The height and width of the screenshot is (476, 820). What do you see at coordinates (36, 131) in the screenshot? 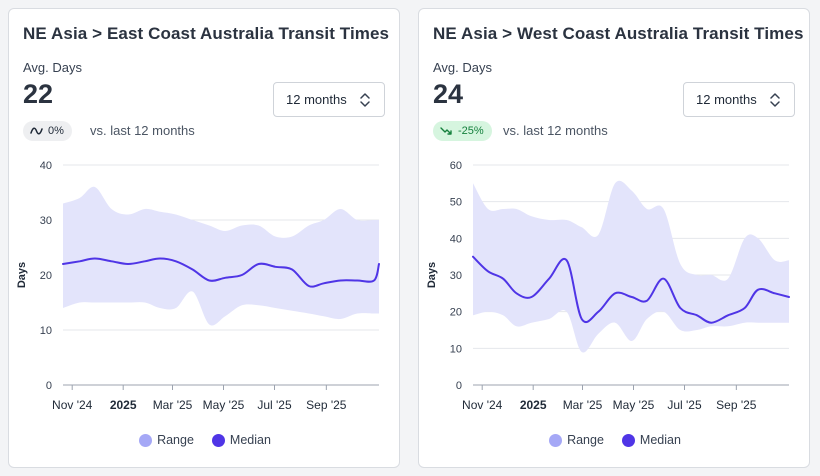
I see `flat-wave-icon` at bounding box center [36, 131].